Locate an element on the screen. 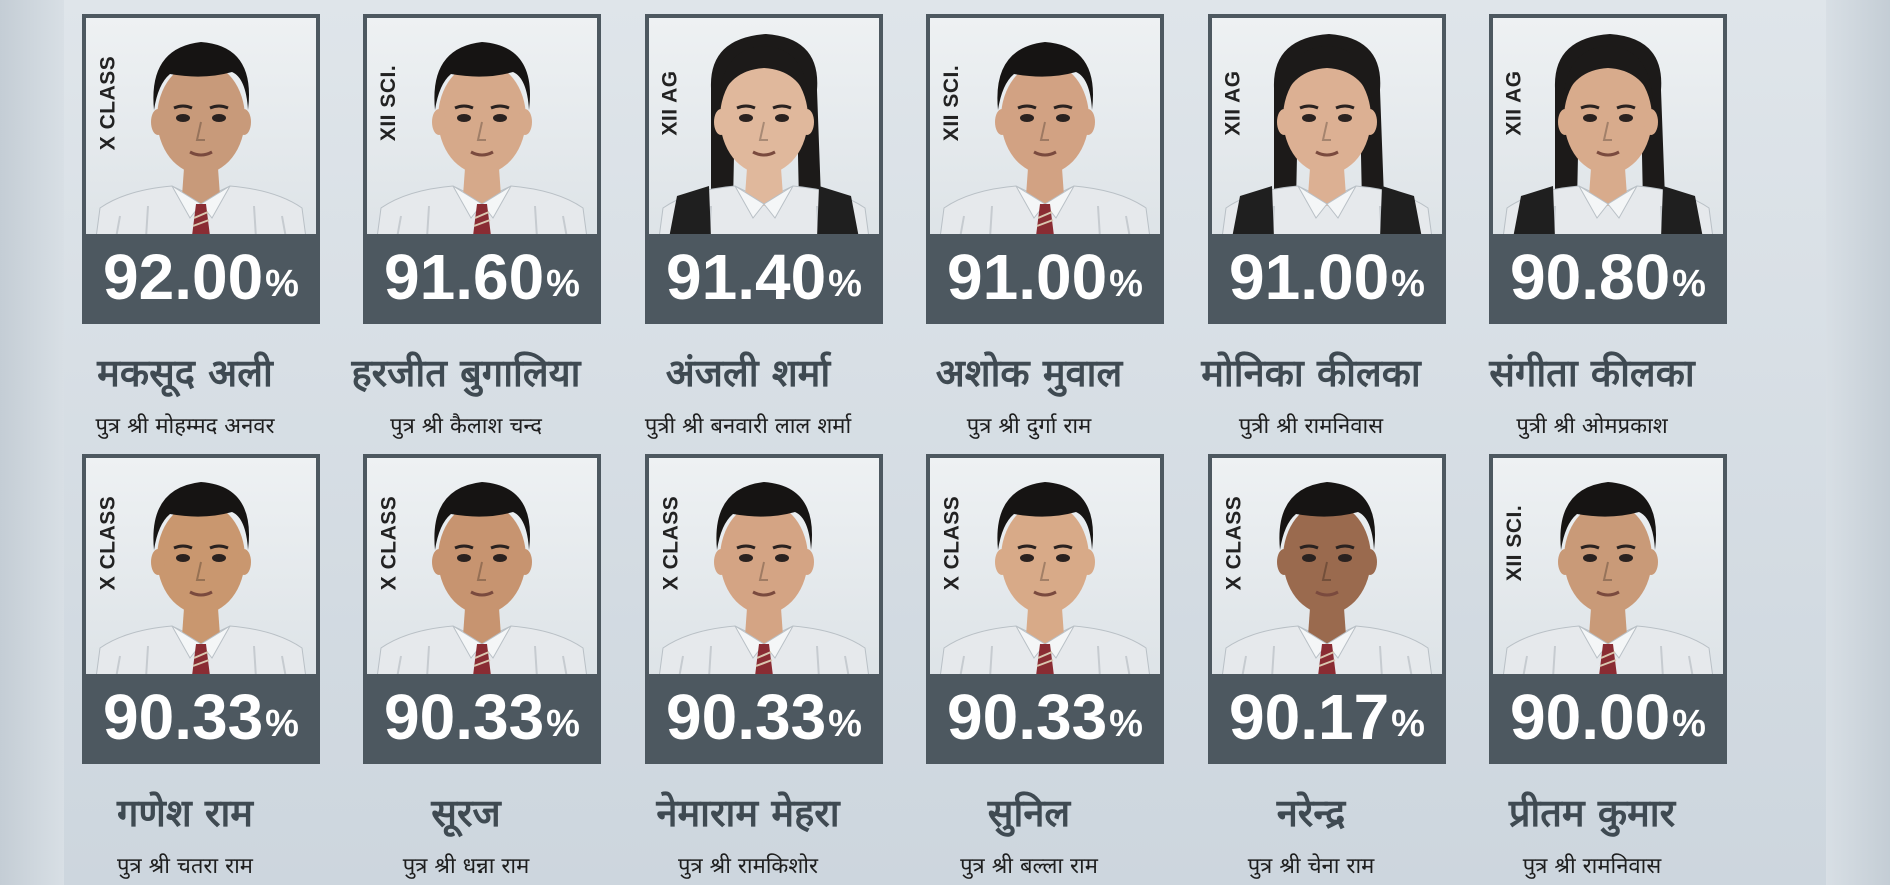 This screenshot has height=885, width=1890. photo-frame: X CLASS 92.00% is located at coordinates (201, 169).